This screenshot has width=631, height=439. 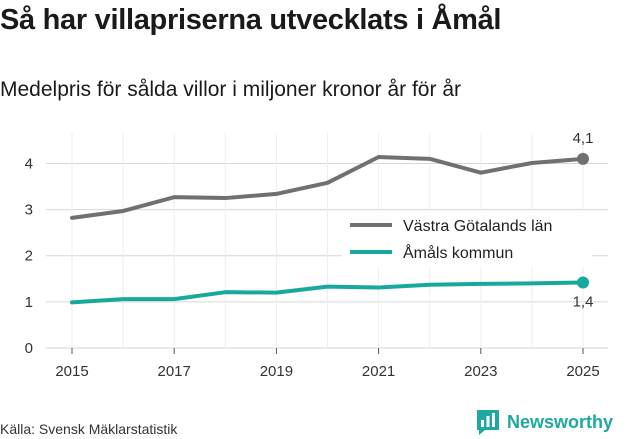 What do you see at coordinates (583, 301) in the screenshot?
I see `series-end-label-2: 1,4` at bounding box center [583, 301].